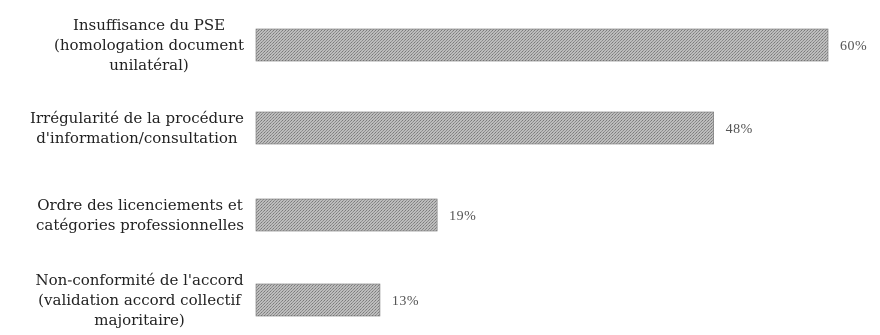 This screenshot has width=880, height=335. Describe the element at coordinates (137, 138) in the screenshot. I see `category-label-line: d'information/consultation` at that location.